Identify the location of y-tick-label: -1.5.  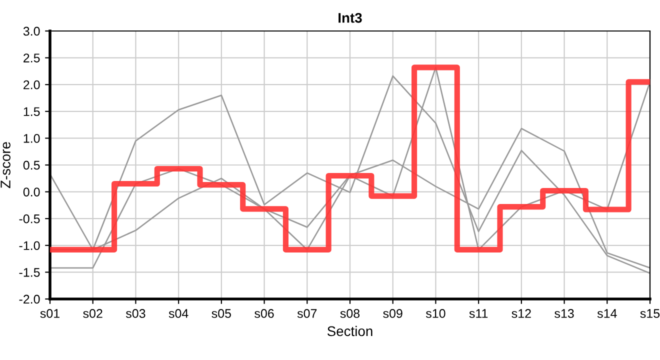
(29, 272).